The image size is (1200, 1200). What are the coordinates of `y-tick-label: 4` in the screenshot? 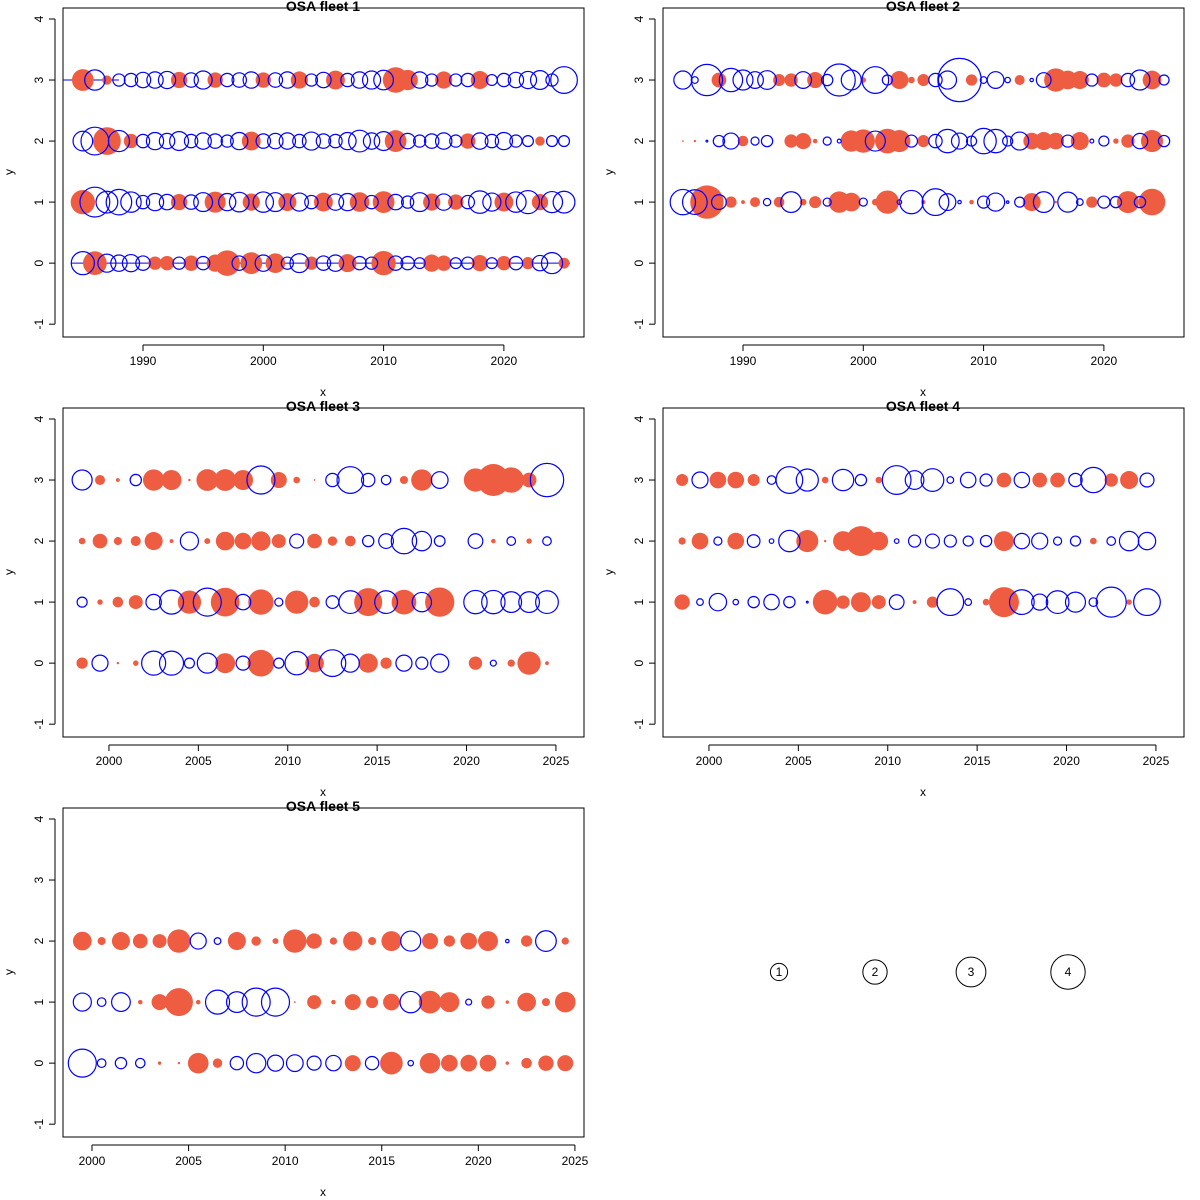 It's located at (39, 18).